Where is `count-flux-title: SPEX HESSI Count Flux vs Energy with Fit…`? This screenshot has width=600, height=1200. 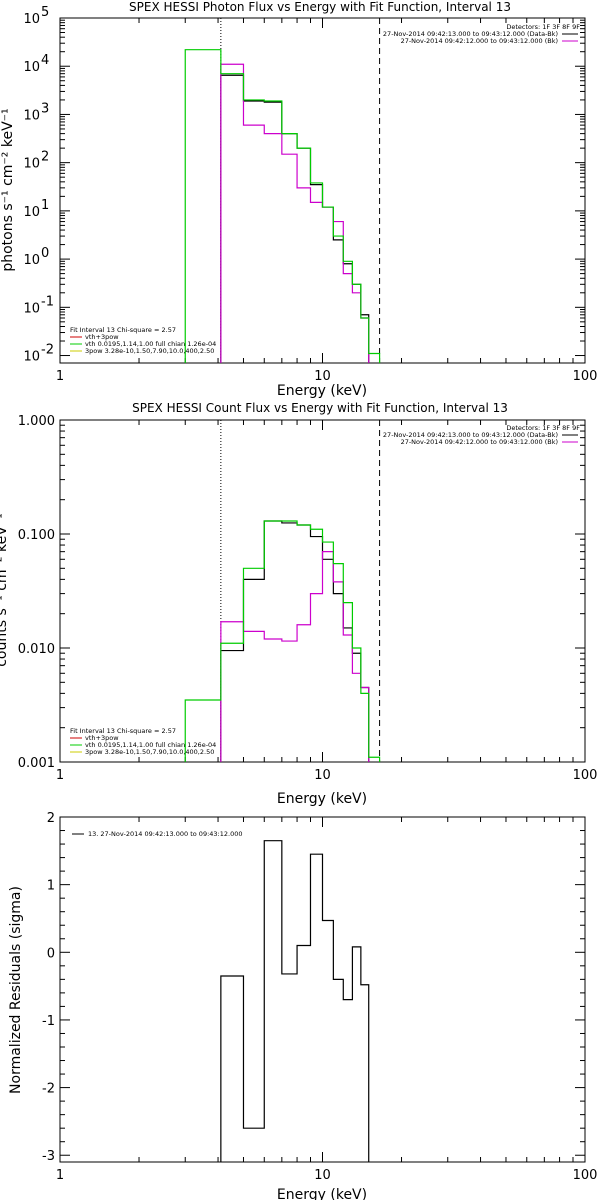
count-flux-title: SPEX HESSI Count Flux vs Energy with Fit… is located at coordinates (320, 408).